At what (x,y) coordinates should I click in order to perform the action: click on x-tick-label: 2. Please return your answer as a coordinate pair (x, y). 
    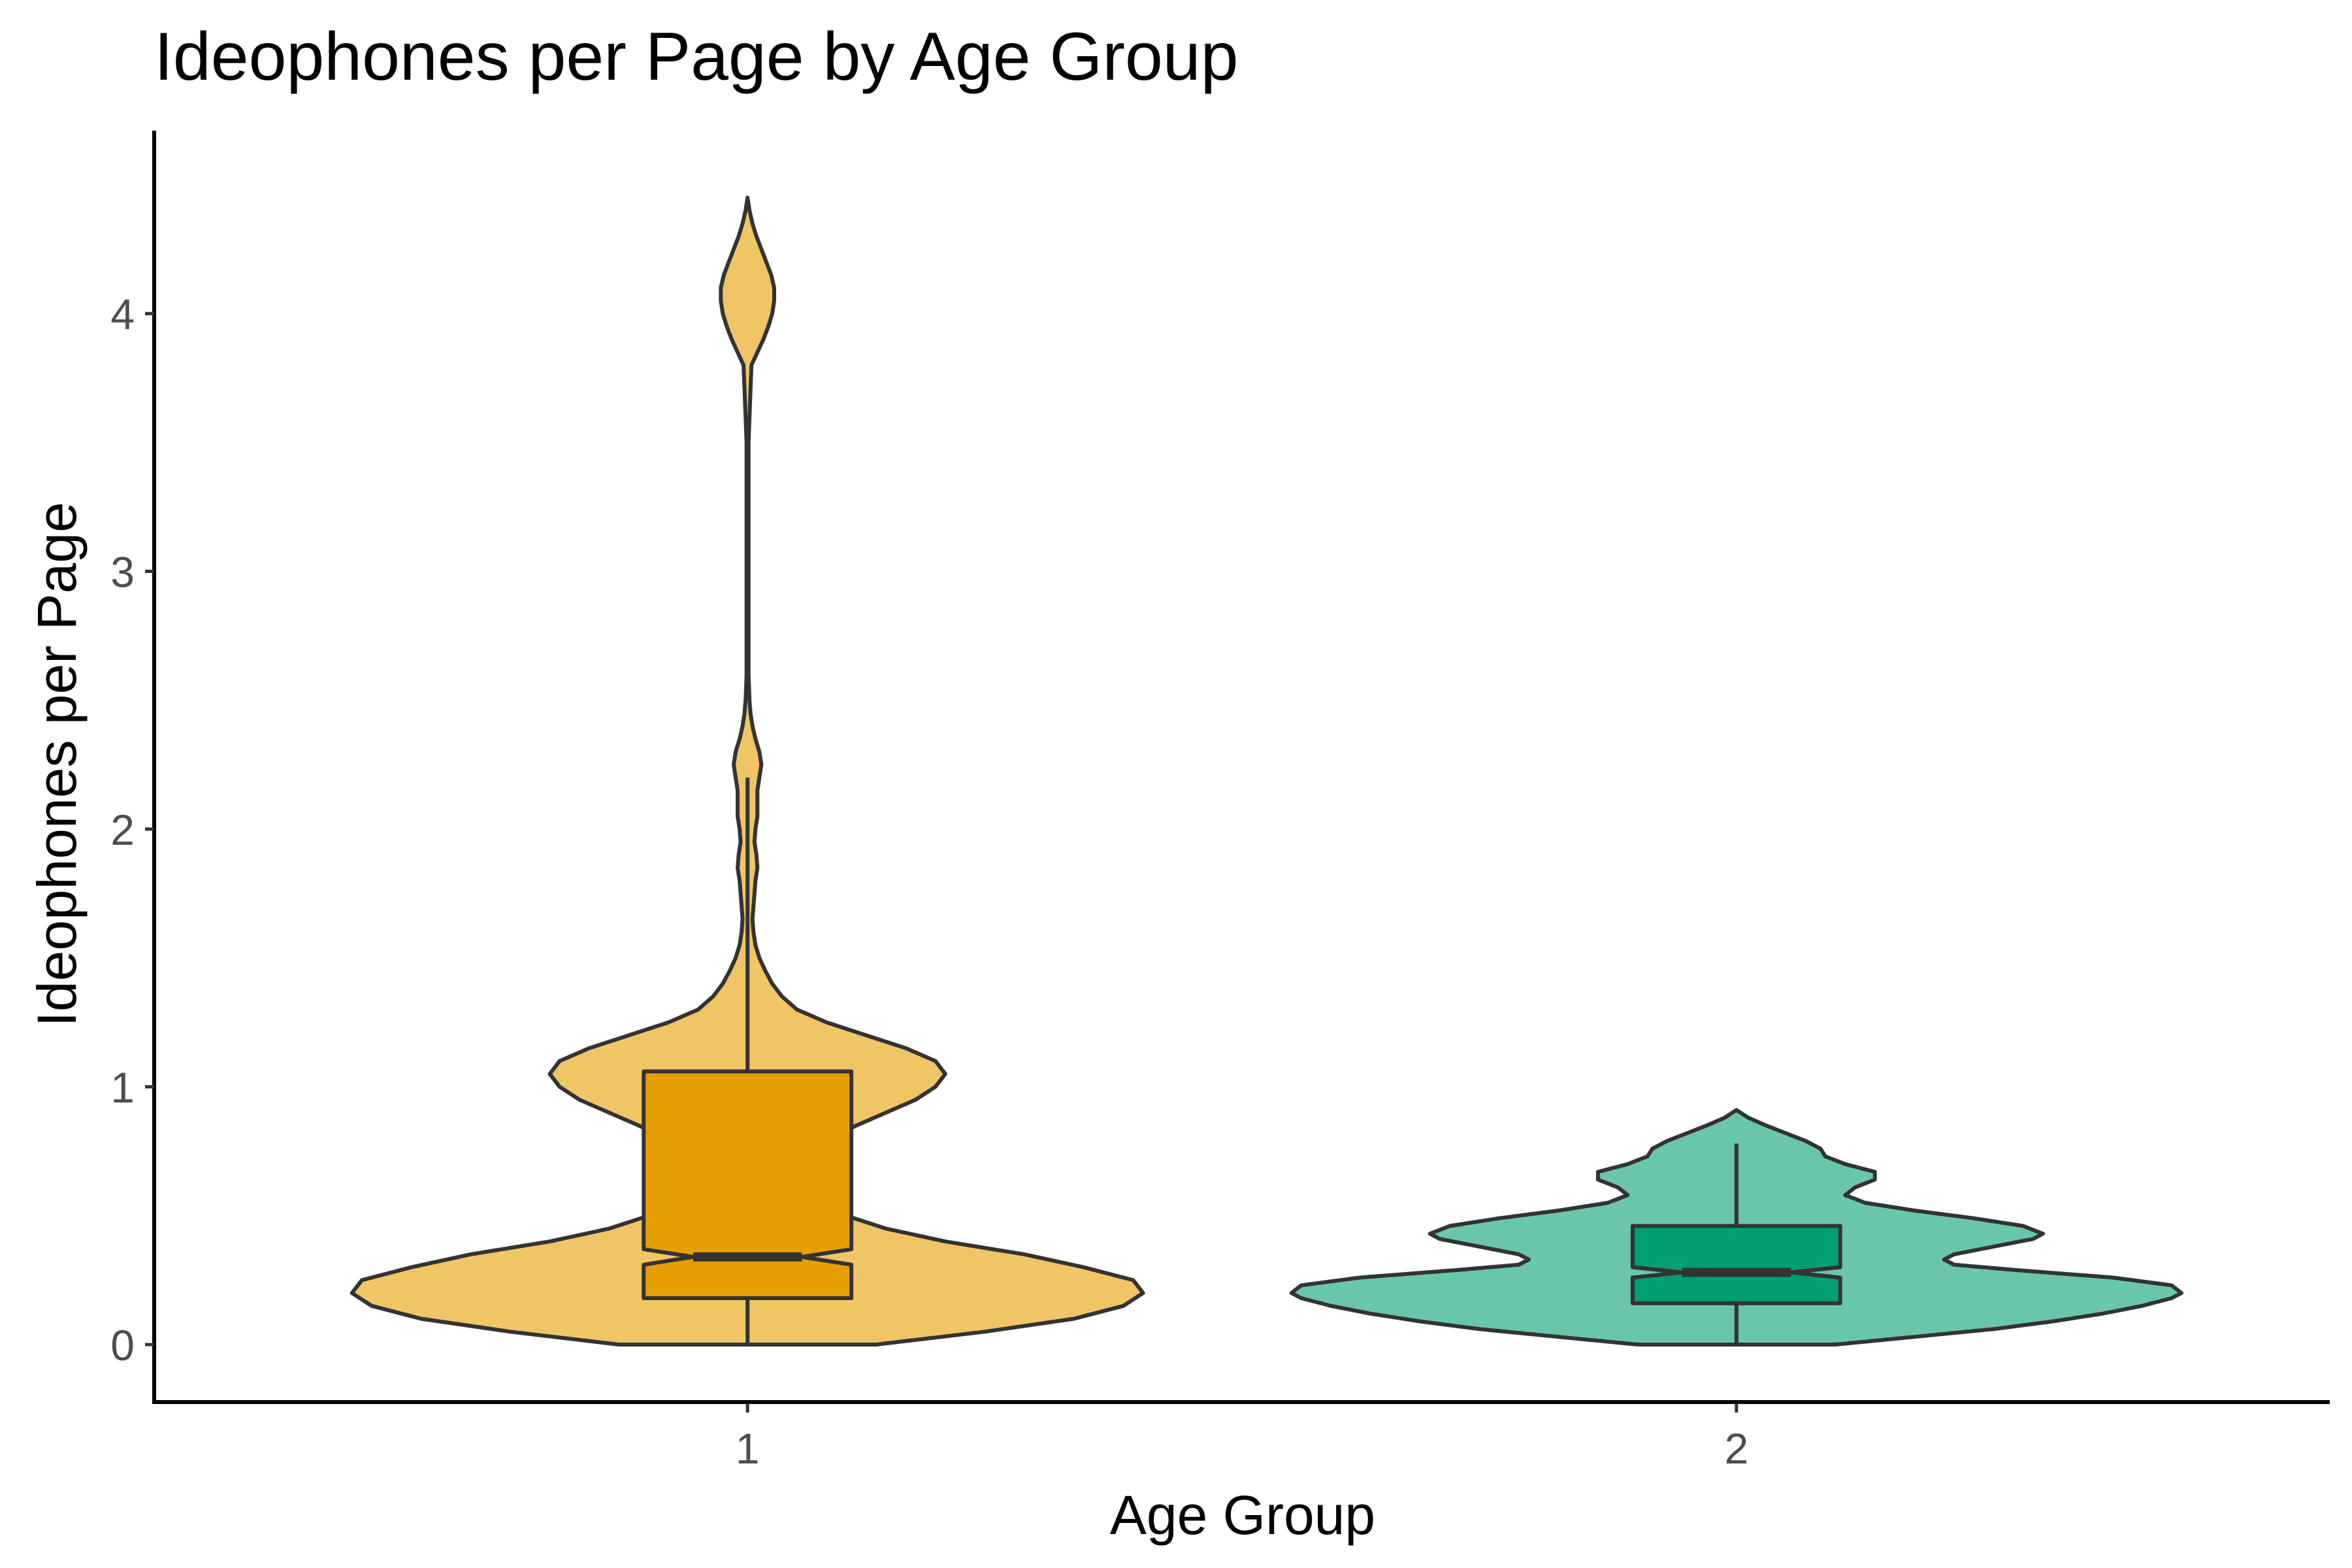
    Looking at the image, I should click on (1736, 1448).